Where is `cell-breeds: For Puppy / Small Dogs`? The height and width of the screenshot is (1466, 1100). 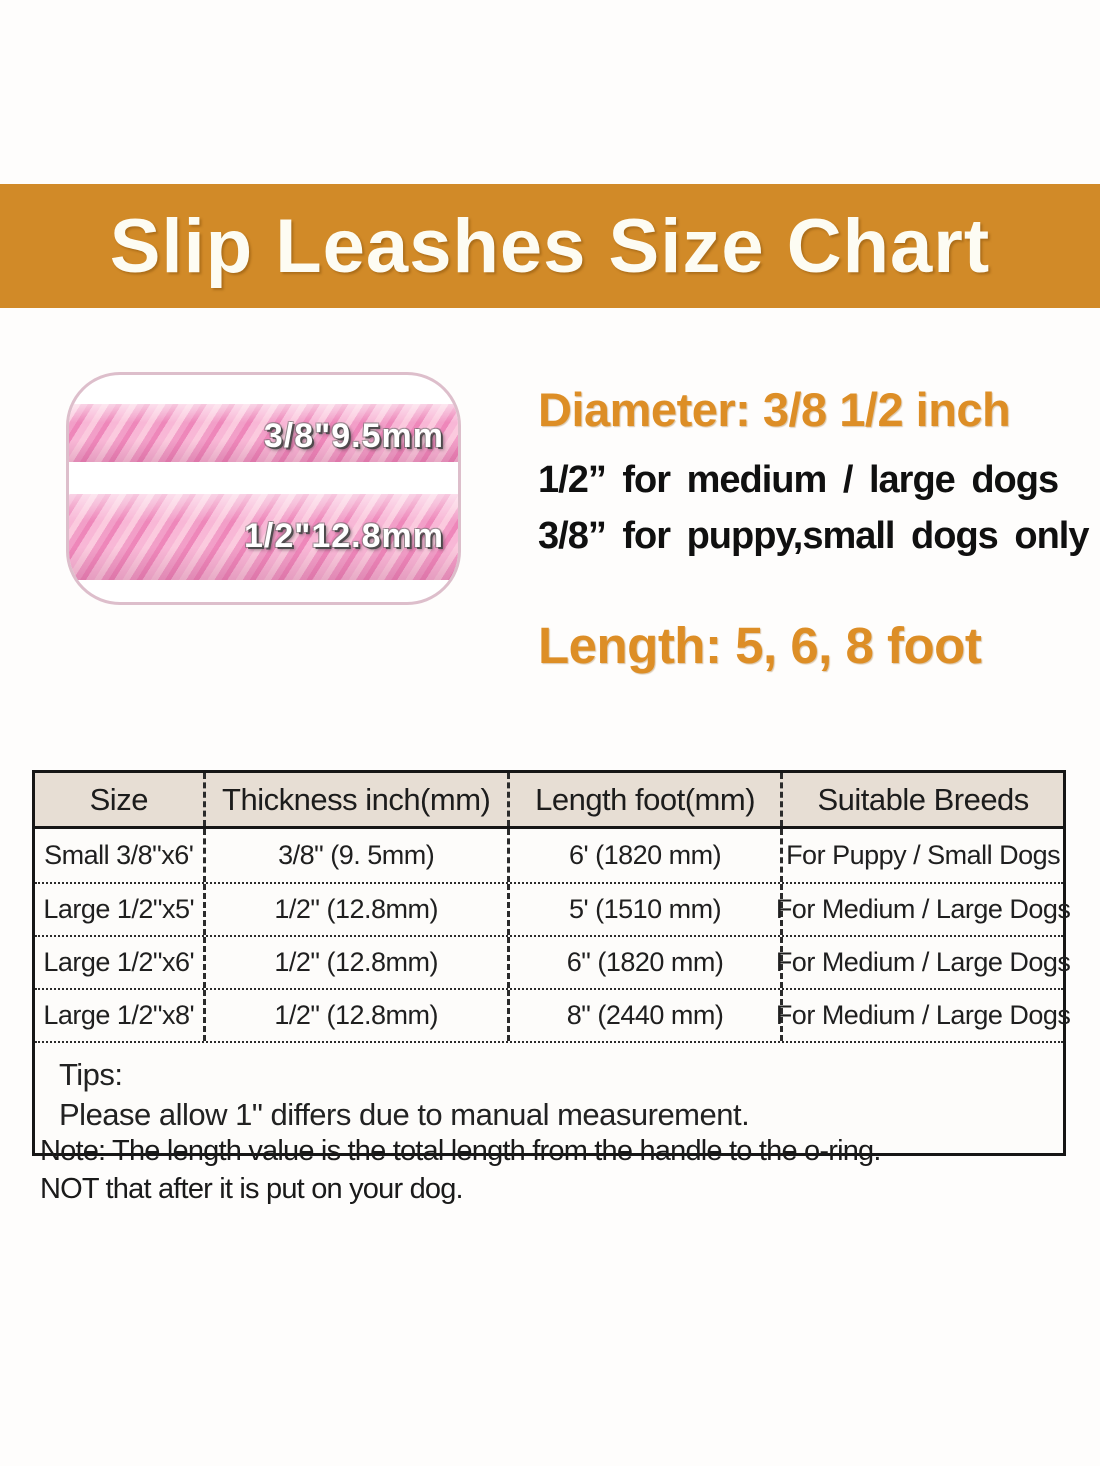 cell-breeds: For Puppy / Small Dogs is located at coordinates (921, 855).